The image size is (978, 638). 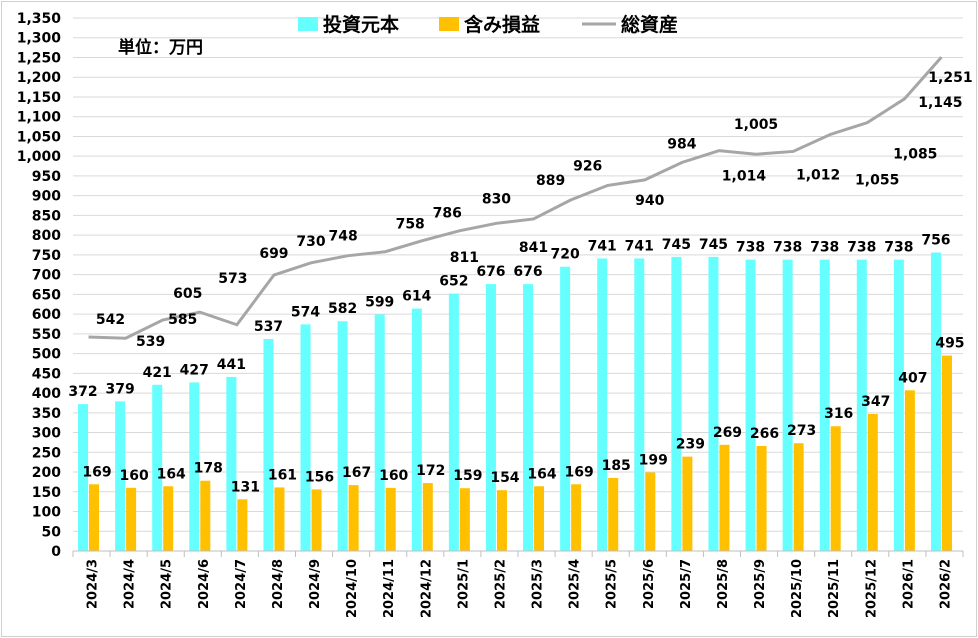 What do you see at coordinates (676, 245) in the screenshot?
I see `principal-label: 745` at bounding box center [676, 245].